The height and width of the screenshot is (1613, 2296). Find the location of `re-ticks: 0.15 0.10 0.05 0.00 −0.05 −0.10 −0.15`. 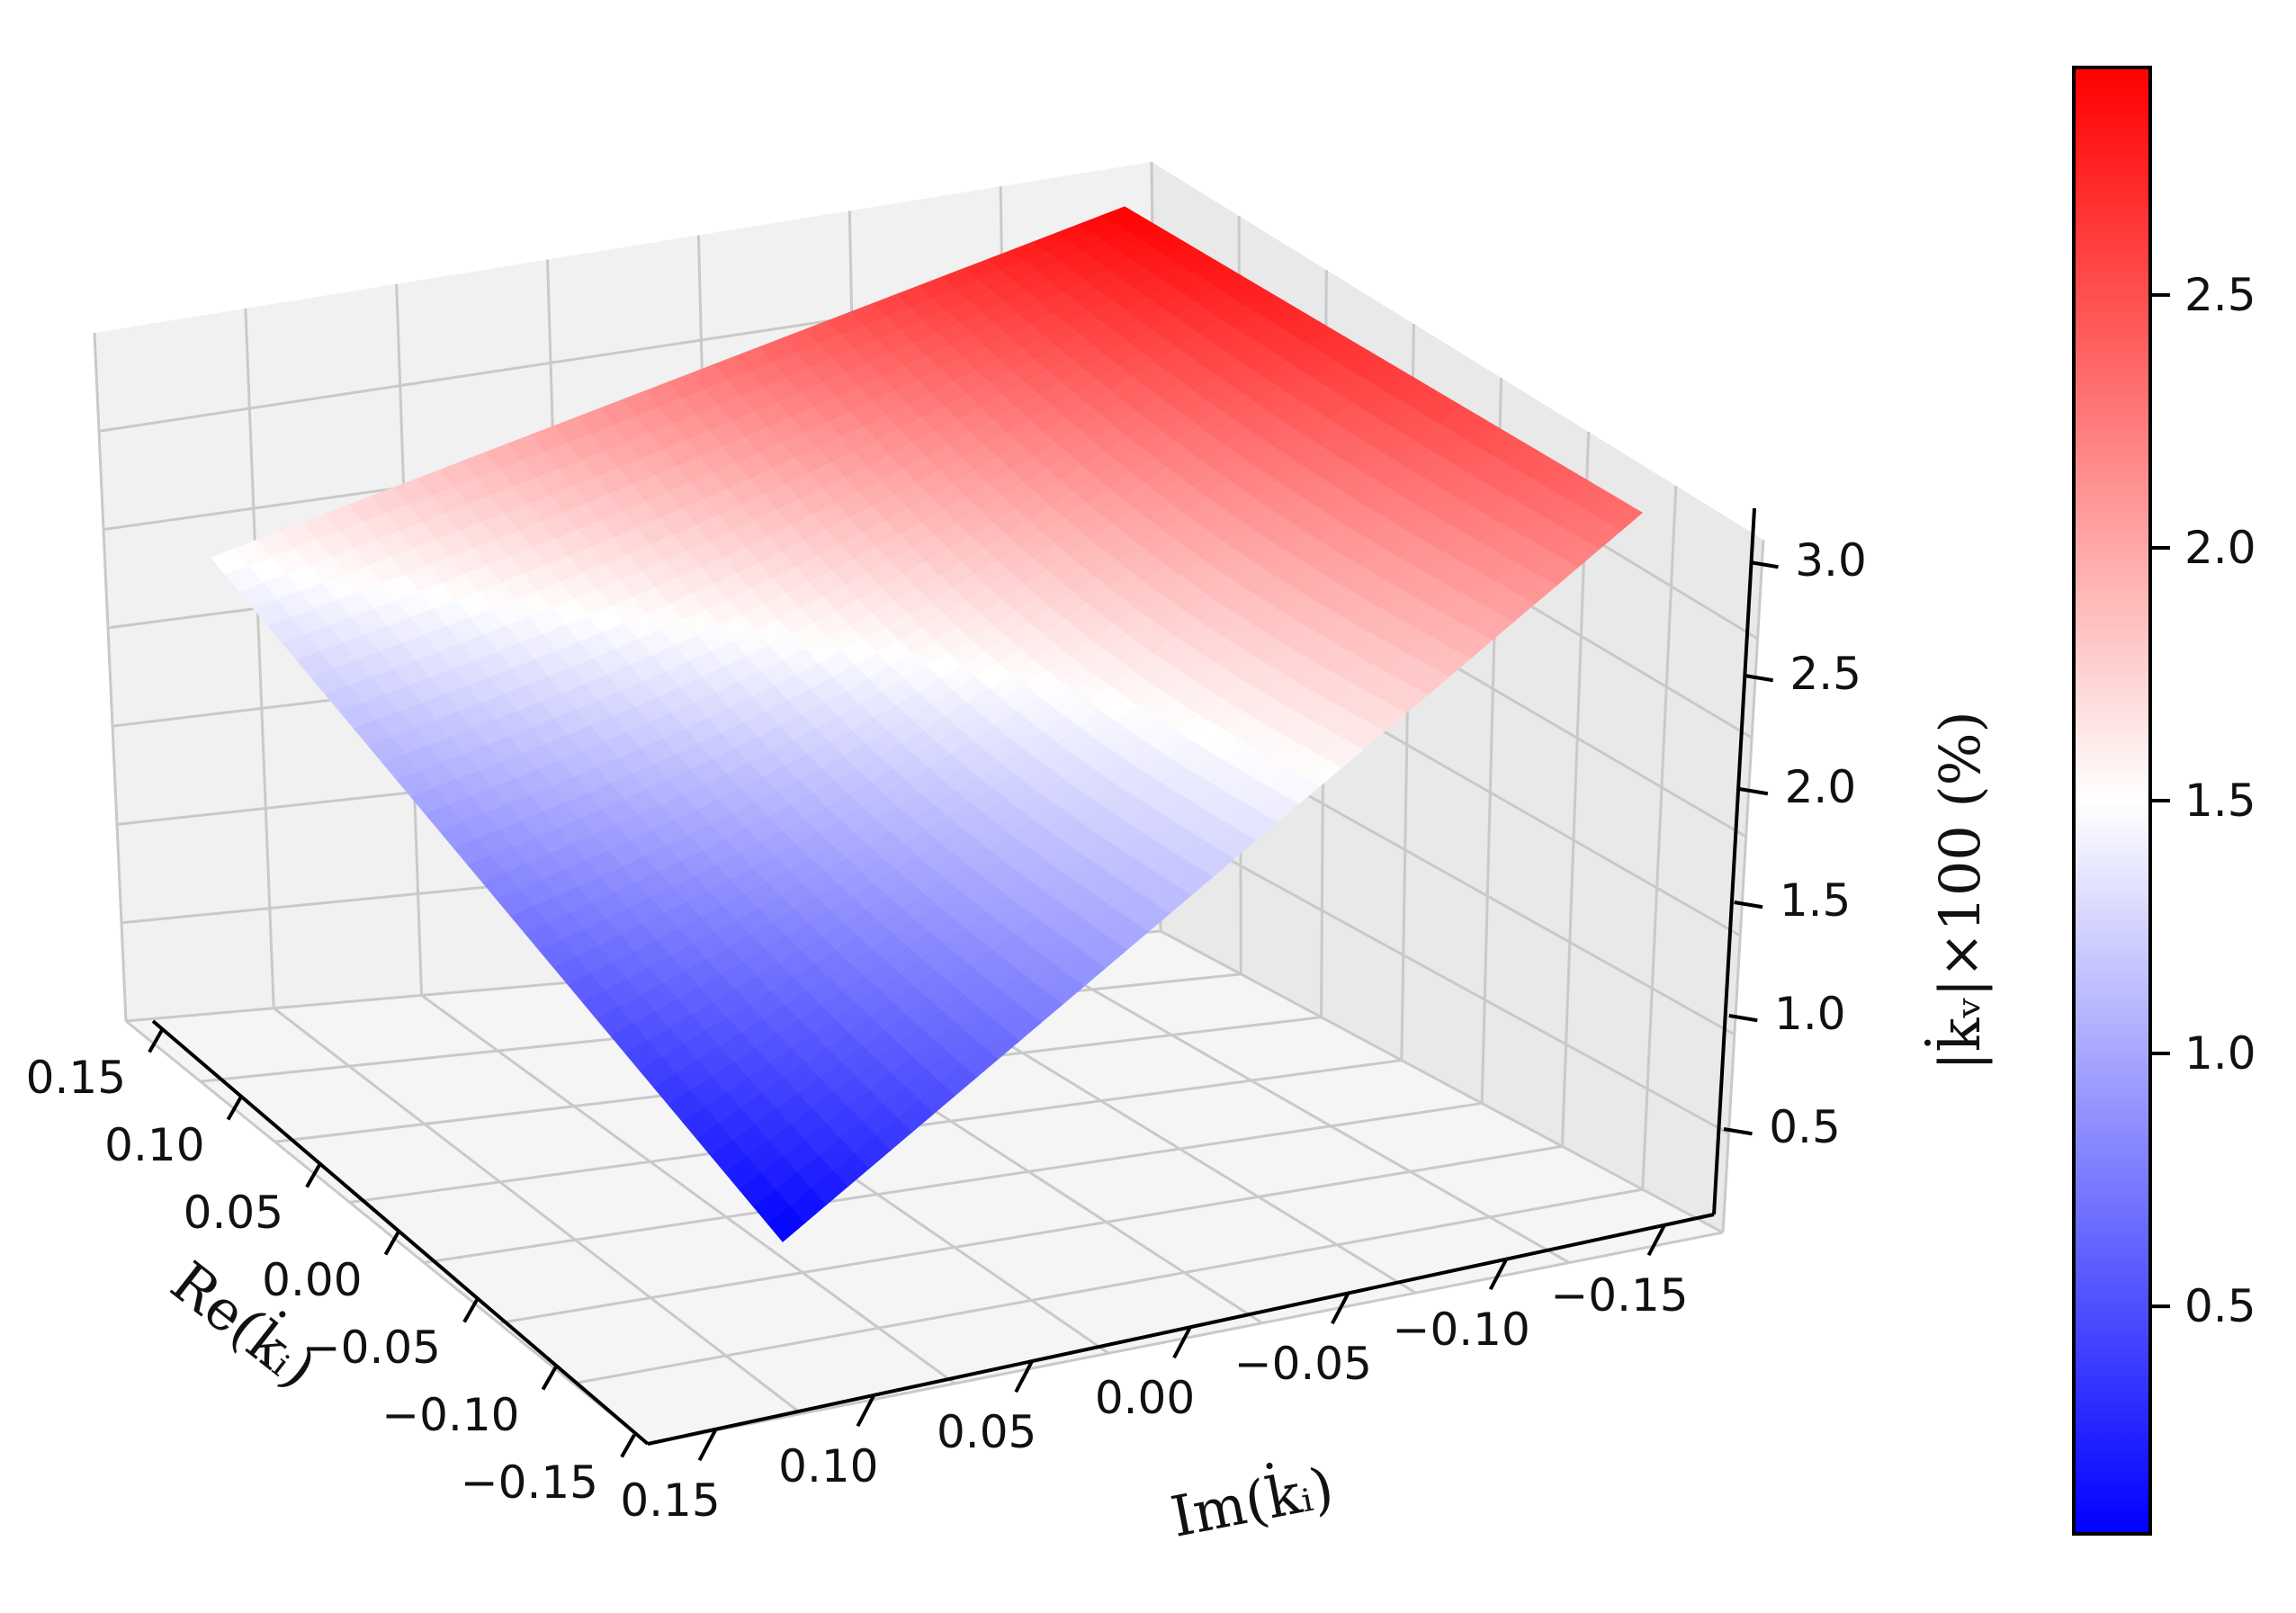

re-ticks: 0.15 0.10 0.05 0.00 −0.05 −0.10 −0.15 is located at coordinates (331, 1269).